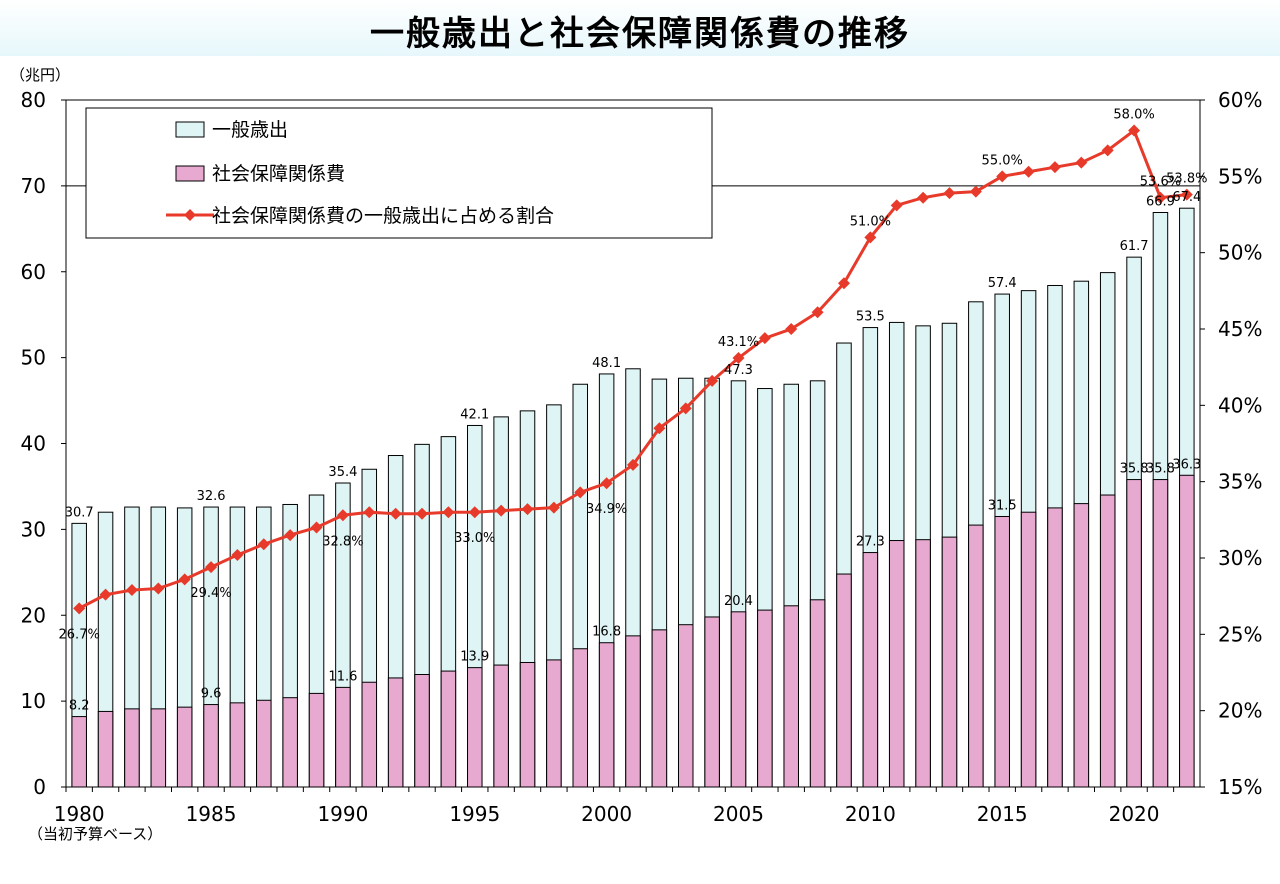 Image resolution: width=1280 pixels, height=884 pixels. Describe the element at coordinates (1134, 814) in the screenshot. I see `x-tick-label: 2020` at that location.